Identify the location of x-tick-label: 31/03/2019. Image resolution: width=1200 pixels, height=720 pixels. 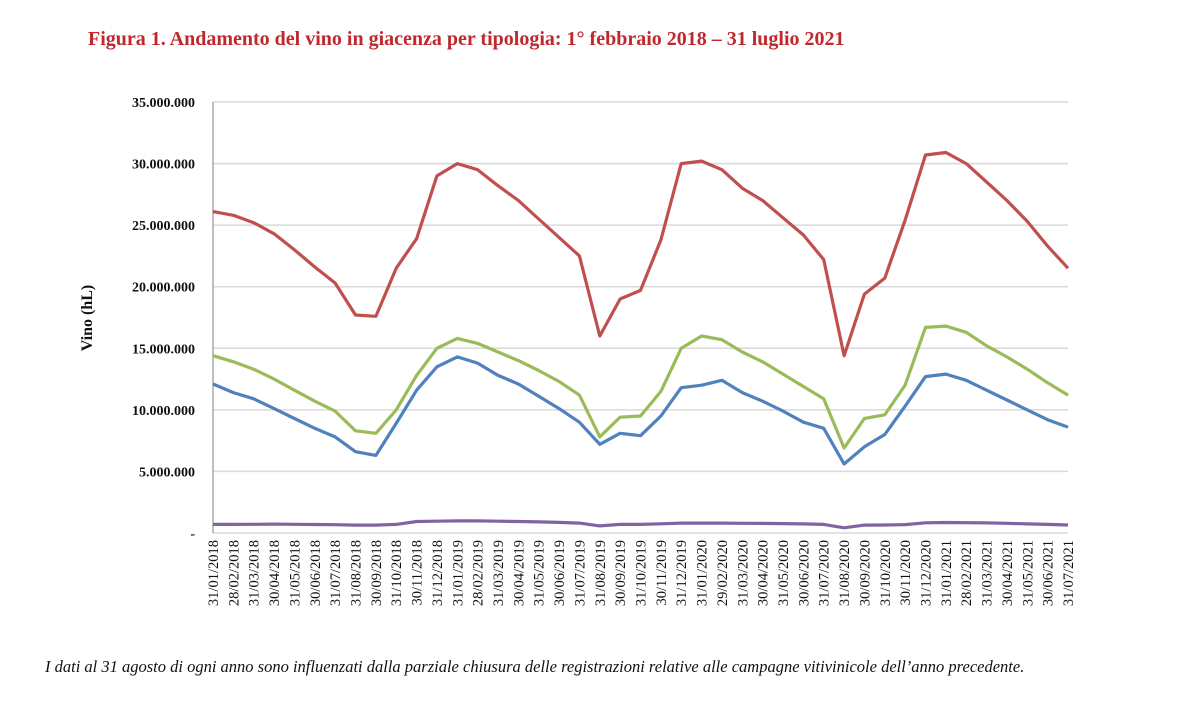
(499, 573).